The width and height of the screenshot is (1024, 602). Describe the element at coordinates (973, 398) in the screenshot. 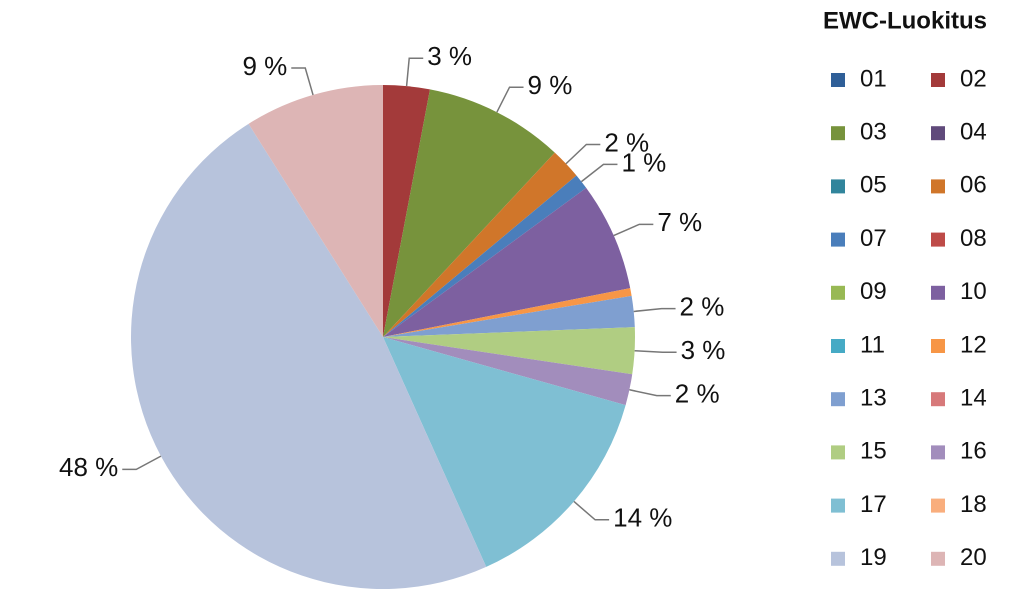

I see `legend-label: 14` at that location.